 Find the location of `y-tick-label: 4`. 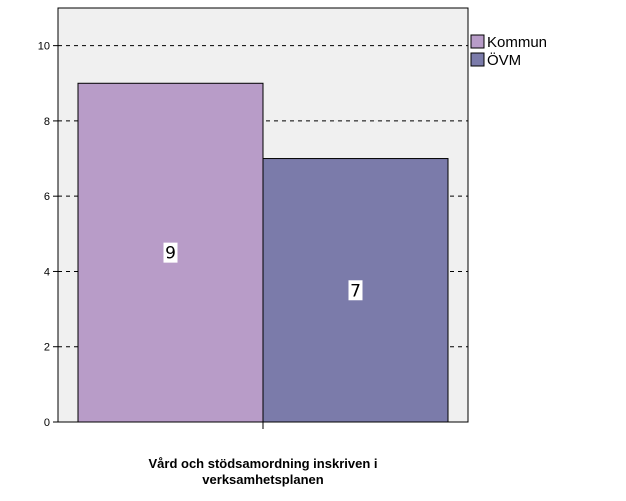

y-tick-label: 4 is located at coordinates (47, 272).